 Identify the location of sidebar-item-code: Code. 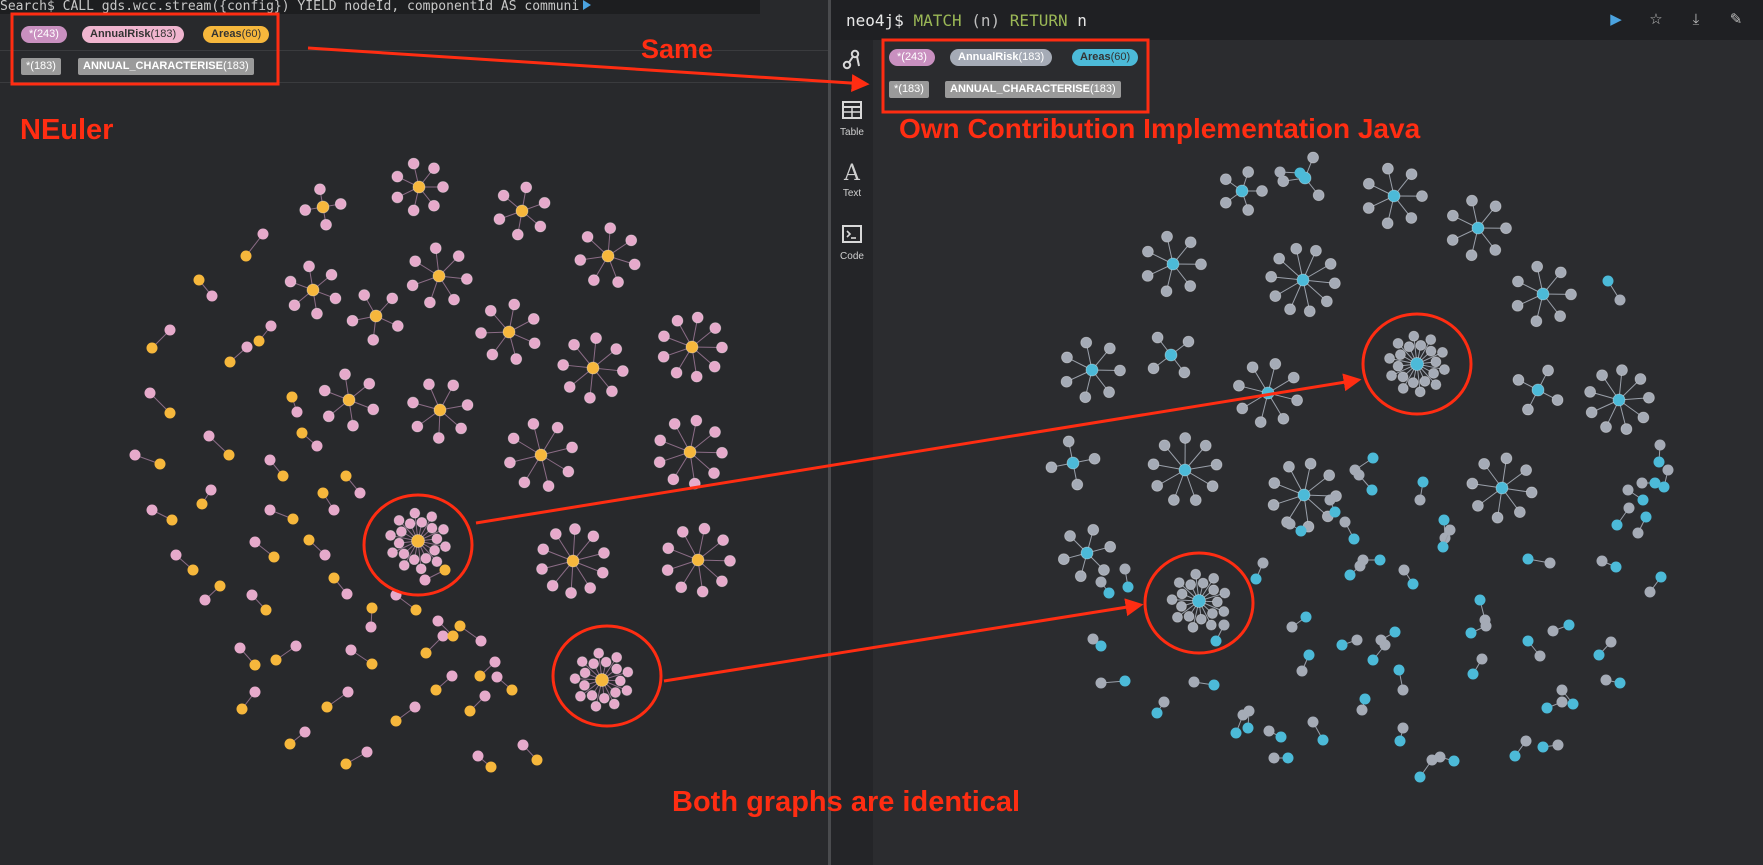
(852, 243).